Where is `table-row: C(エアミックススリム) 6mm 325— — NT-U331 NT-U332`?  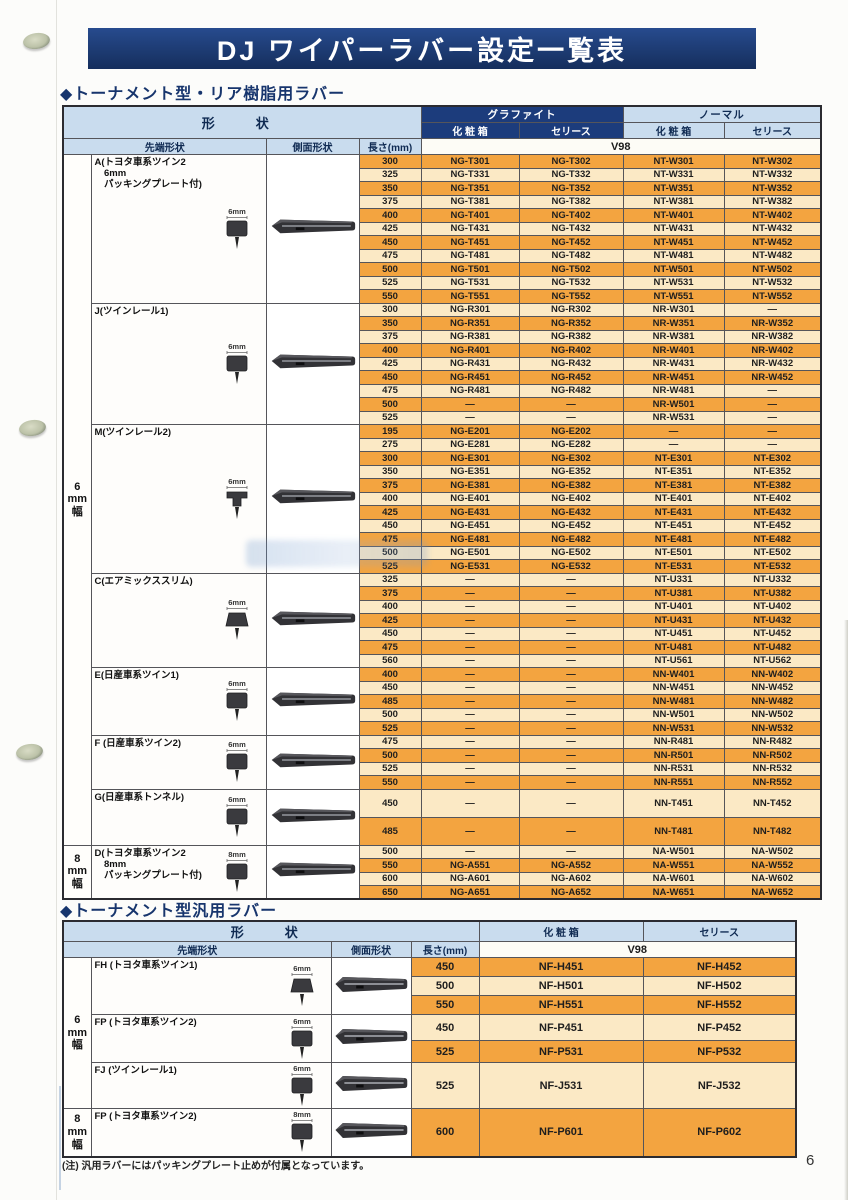
table-row: C(エアミックススリム) 6mm 325— — NT-U331 NT-U332 is located at coordinates (442, 620).